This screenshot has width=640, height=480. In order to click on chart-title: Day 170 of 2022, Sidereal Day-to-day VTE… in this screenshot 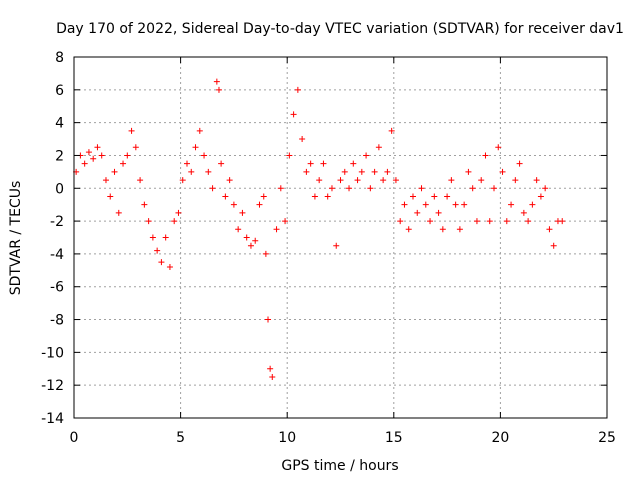, I will do `click(340, 29)`.